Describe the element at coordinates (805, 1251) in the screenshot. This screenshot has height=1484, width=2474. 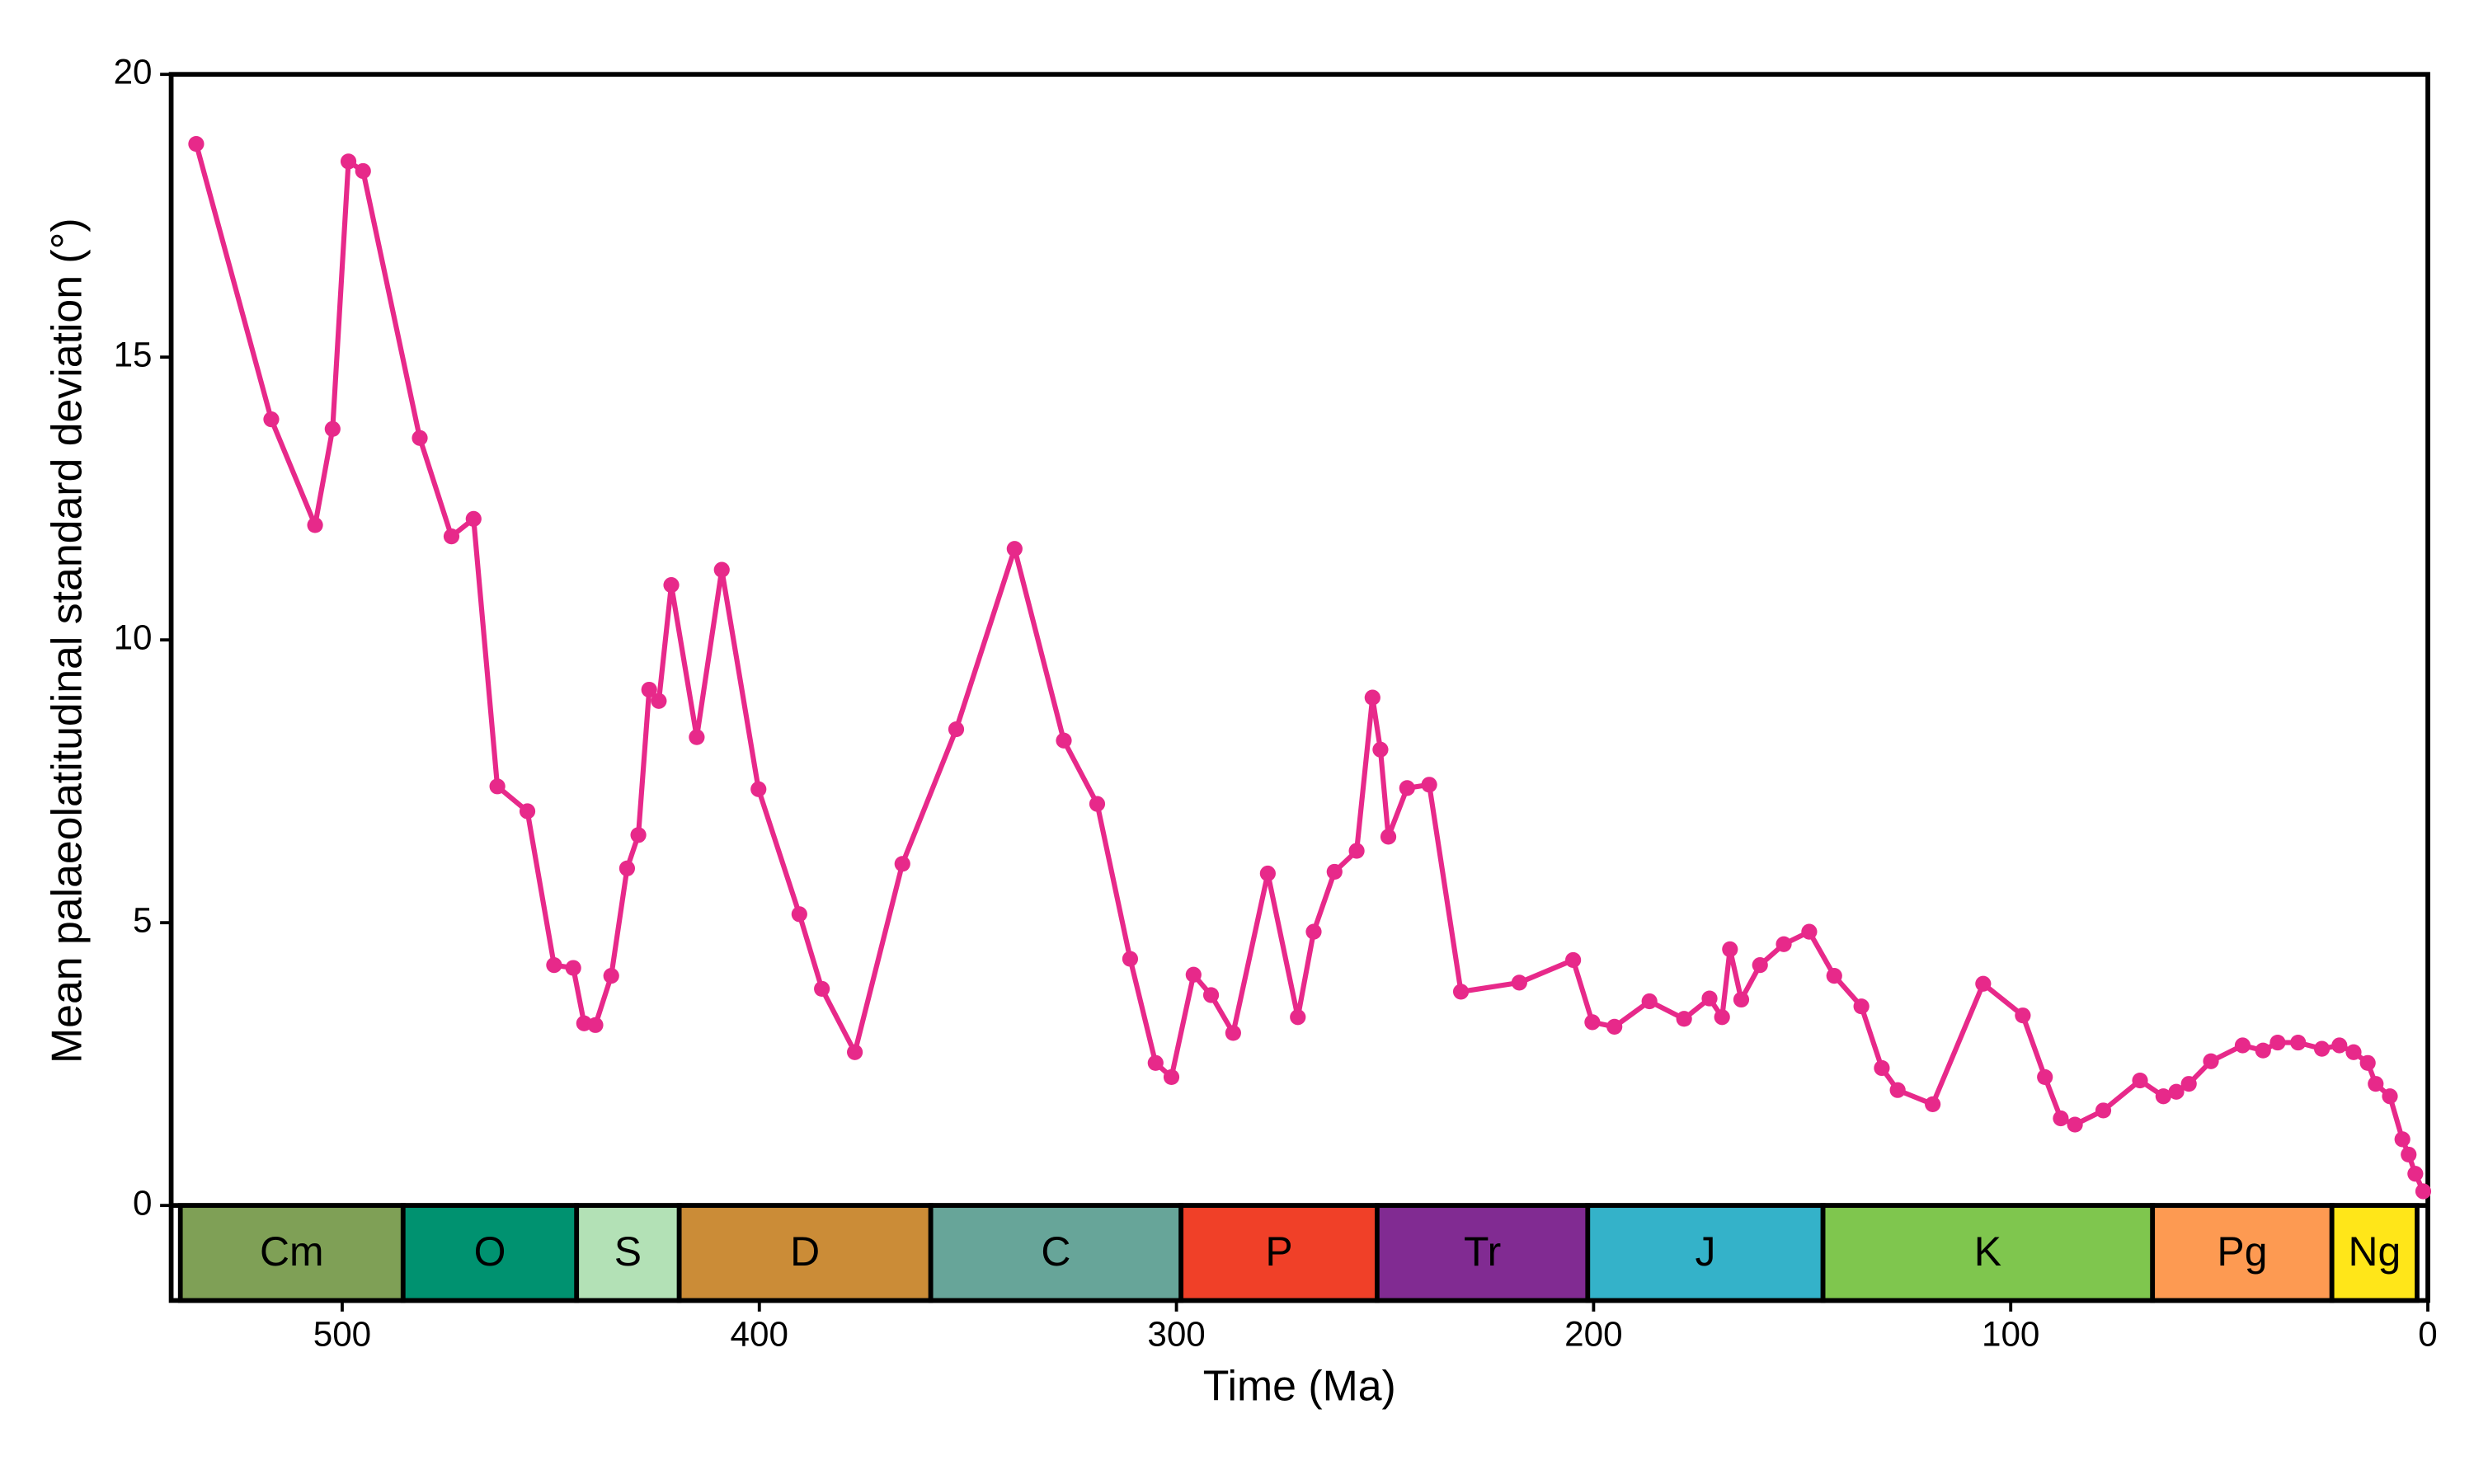
I see `period-label: D` at that location.